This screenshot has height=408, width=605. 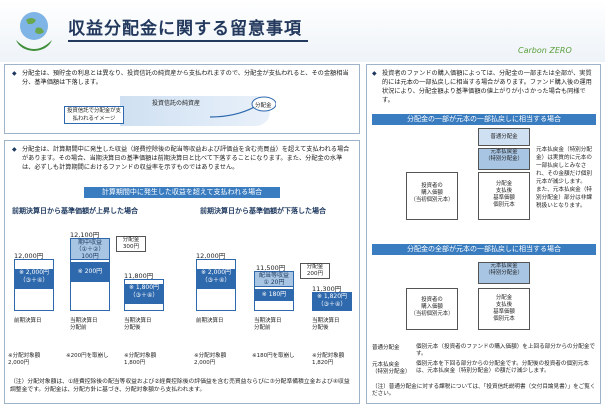 What do you see at coordinates (188, 41) in the screenshot?
I see `title-underline` at bounding box center [188, 41].